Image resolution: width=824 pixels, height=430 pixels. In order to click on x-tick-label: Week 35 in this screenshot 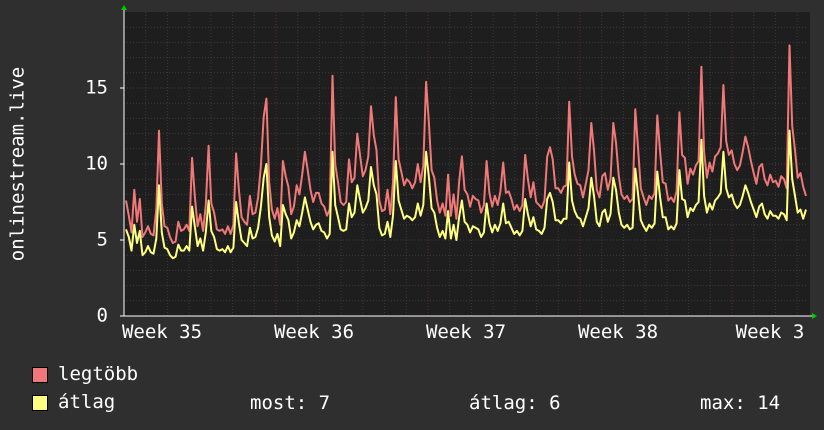, I will do `click(162, 332)`.